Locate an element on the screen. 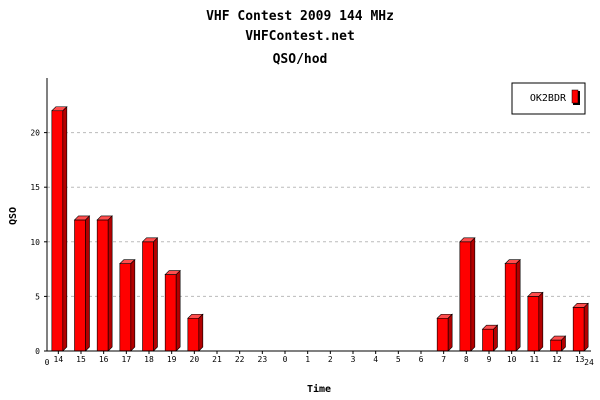 The image size is (600, 400). x-tick-label: 2 is located at coordinates (330, 359).